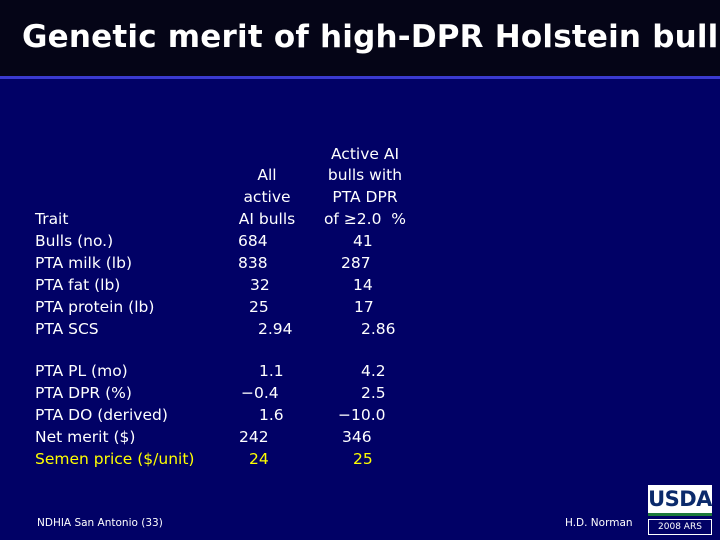  Describe the element at coordinates (100, 523) in the screenshot. I see `footer-left-text: NDHIA San Antonio (33)` at that location.